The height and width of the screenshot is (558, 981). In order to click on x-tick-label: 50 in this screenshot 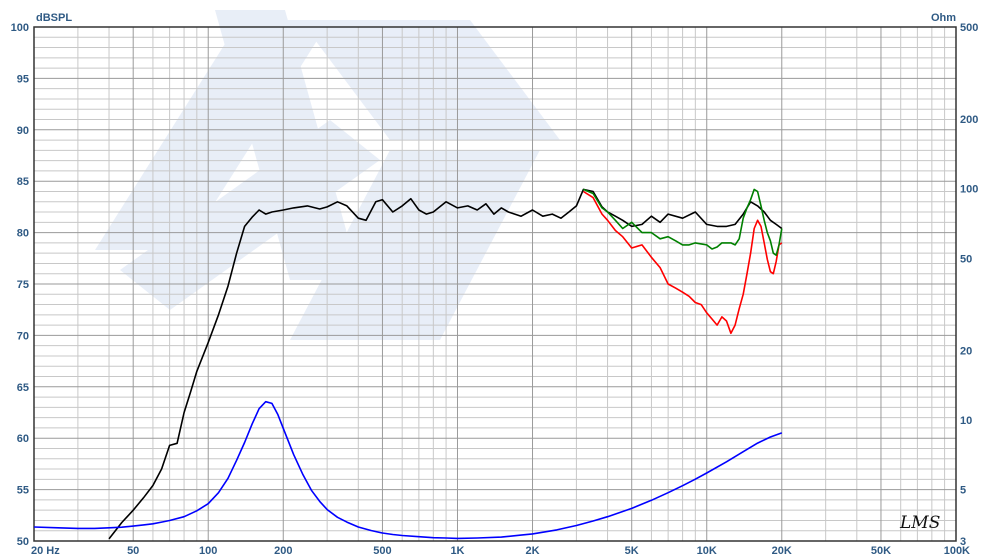, I will do `click(133, 551)`.